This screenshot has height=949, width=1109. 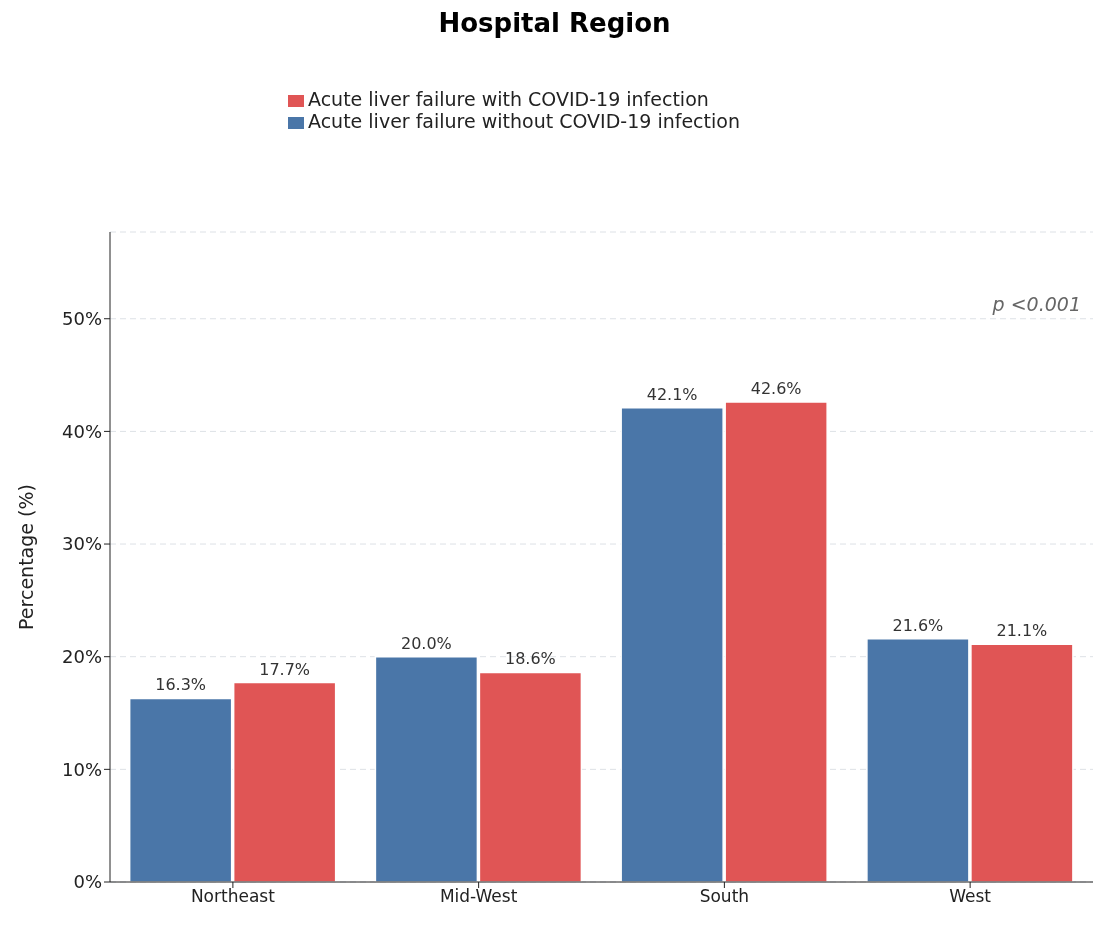 What do you see at coordinates (508, 99) in the screenshot?
I see `legend-label: Acute liver failure with COVID-19 infection` at bounding box center [508, 99].